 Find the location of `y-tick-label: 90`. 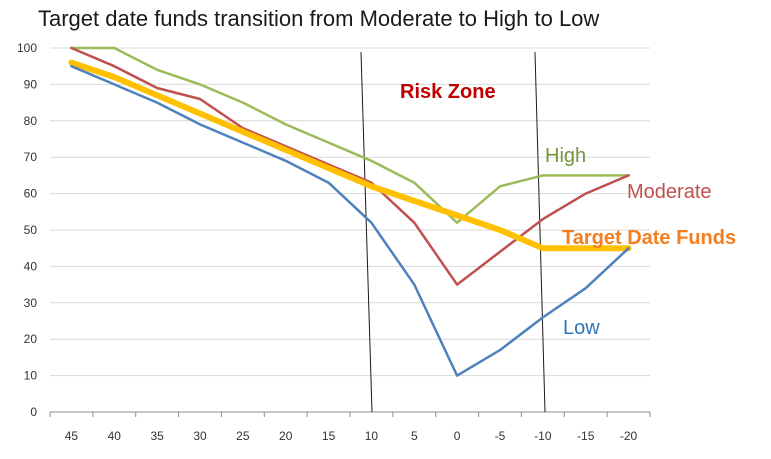

y-tick-label: 90 is located at coordinates (31, 84).